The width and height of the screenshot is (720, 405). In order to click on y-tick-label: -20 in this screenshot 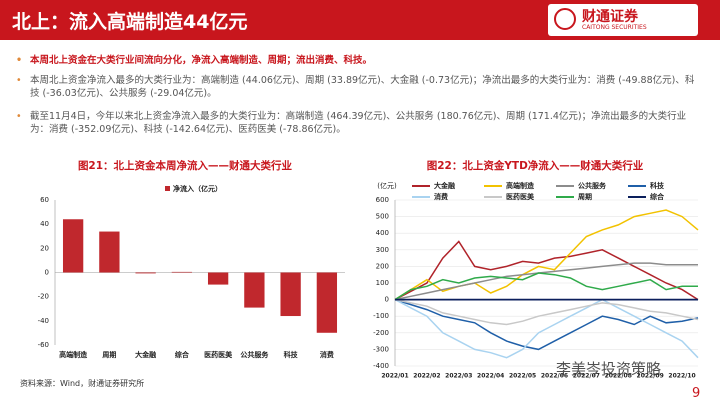, I will do `click(43, 297)`.